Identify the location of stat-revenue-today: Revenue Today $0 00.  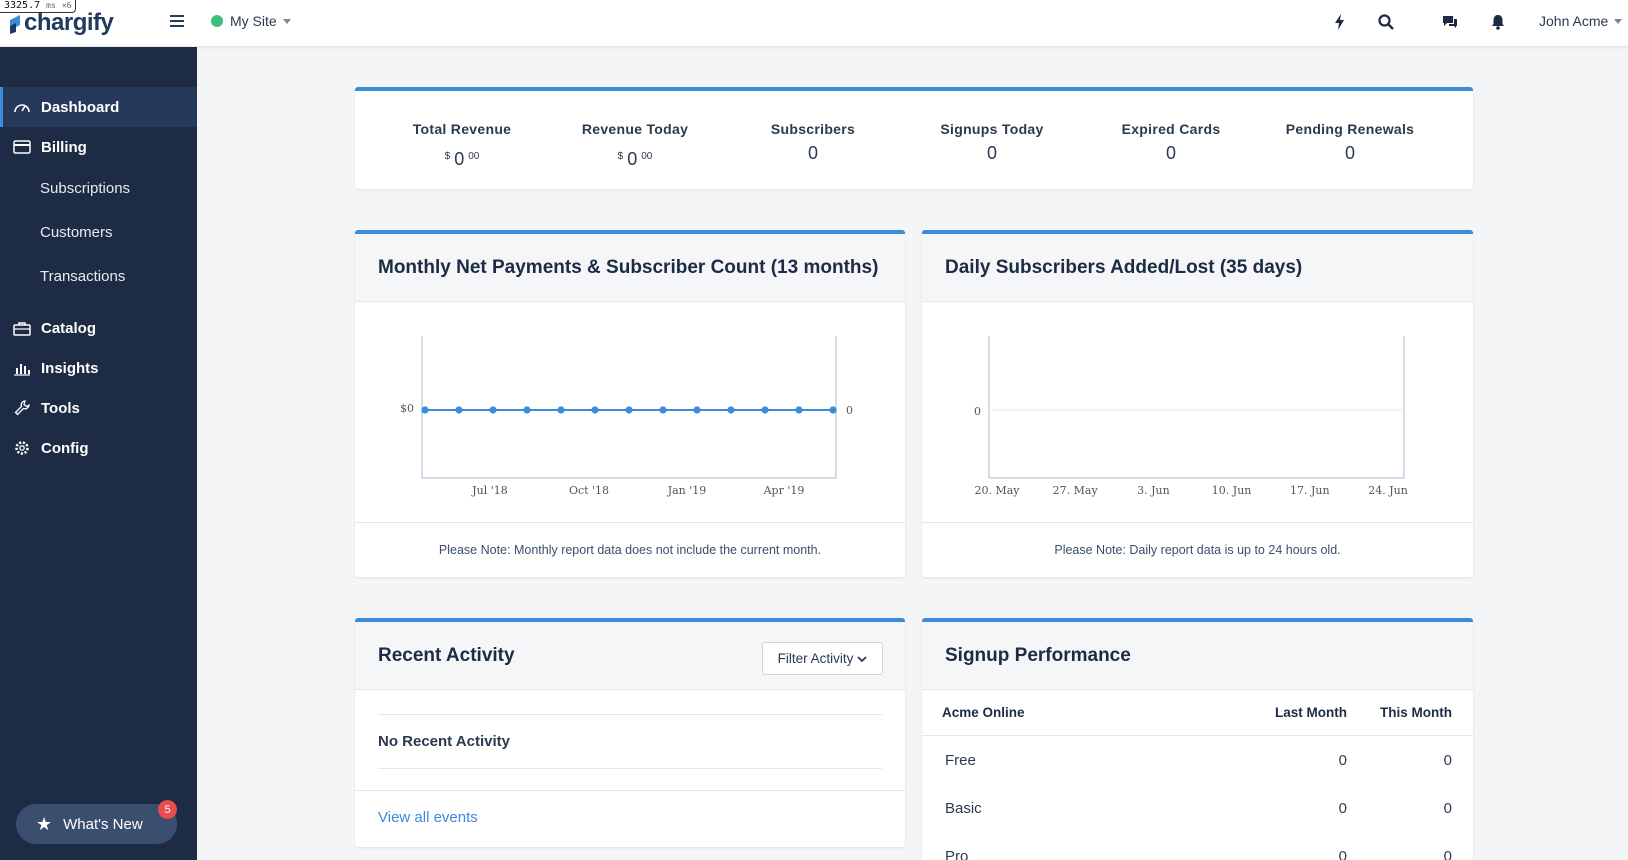
(635, 145).